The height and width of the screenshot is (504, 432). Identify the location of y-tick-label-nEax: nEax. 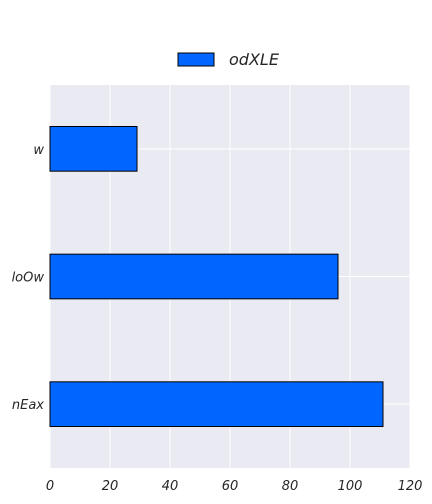
(28, 405).